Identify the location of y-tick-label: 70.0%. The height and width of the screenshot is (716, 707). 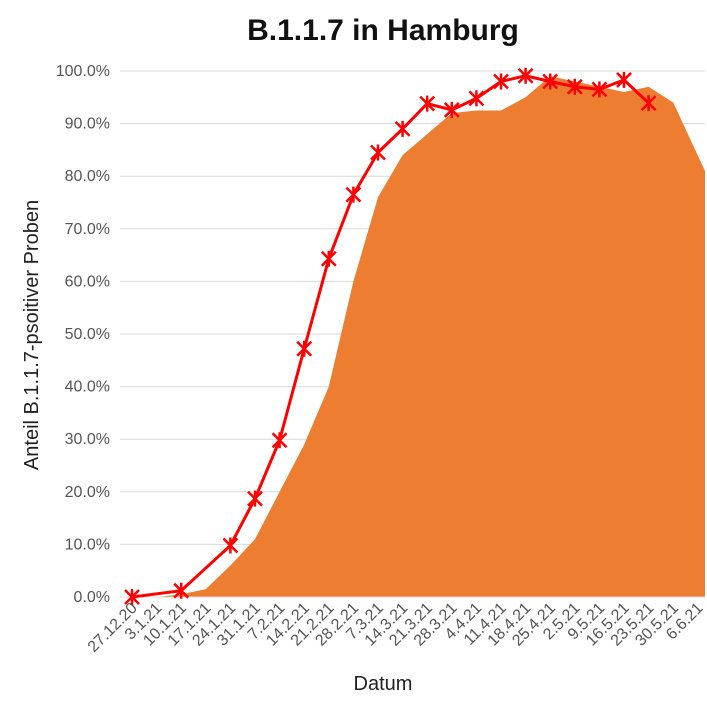
(87, 229).